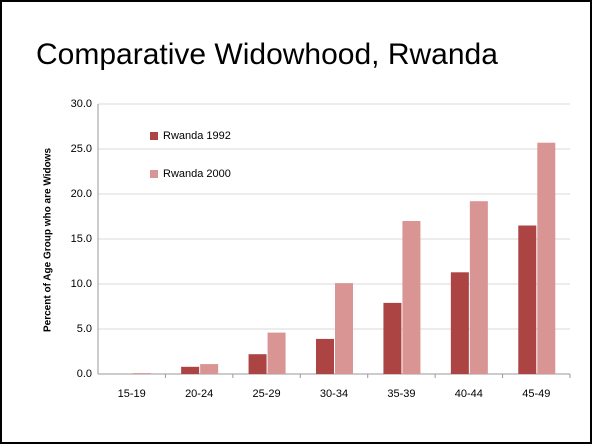 Image resolution: width=592 pixels, height=444 pixels. I want to click on chart-title: Comparative Widowhood, Rwanda, so click(267, 54).